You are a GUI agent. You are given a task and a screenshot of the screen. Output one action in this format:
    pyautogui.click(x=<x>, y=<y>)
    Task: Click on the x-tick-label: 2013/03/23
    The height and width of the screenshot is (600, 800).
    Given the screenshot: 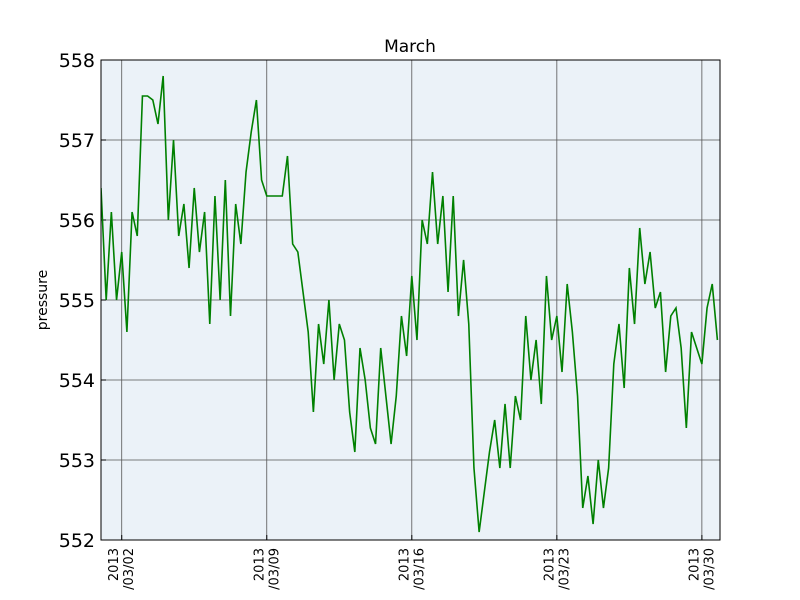 What is the action you would take?
    pyautogui.click(x=557, y=569)
    